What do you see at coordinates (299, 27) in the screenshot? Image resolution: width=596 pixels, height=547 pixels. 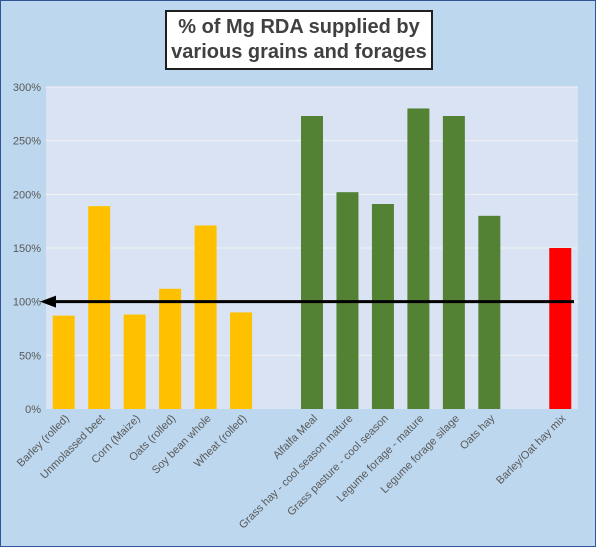 I see `chart-title-line-1: % of Mg RDA supplied by` at bounding box center [299, 27].